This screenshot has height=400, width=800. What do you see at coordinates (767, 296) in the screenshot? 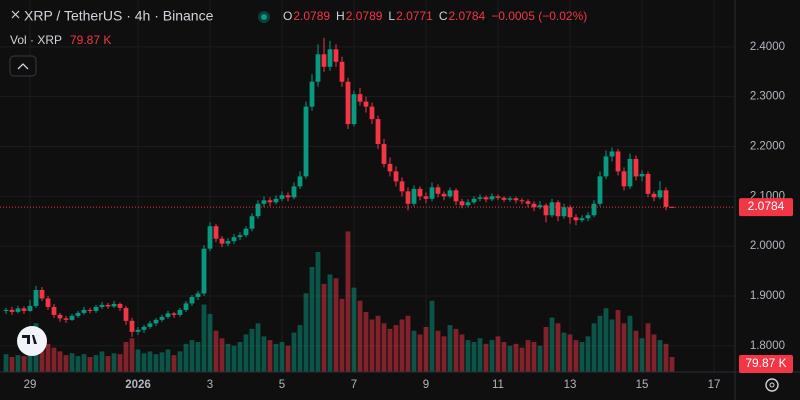
I see `y-tick-label: 1.9000` at bounding box center [767, 296].